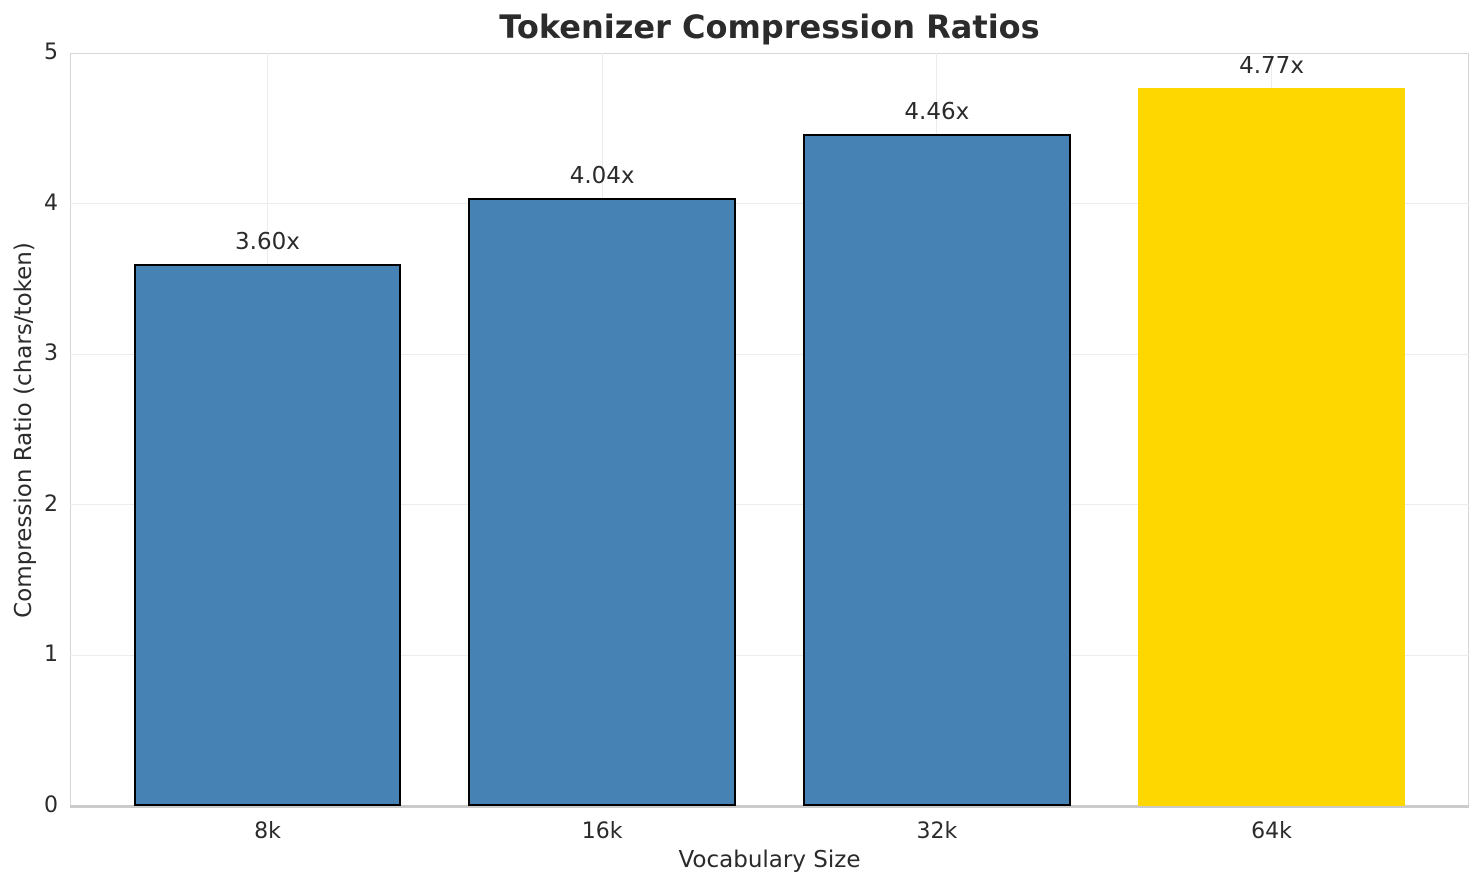  I want to click on x-axis-line, so click(769, 806).